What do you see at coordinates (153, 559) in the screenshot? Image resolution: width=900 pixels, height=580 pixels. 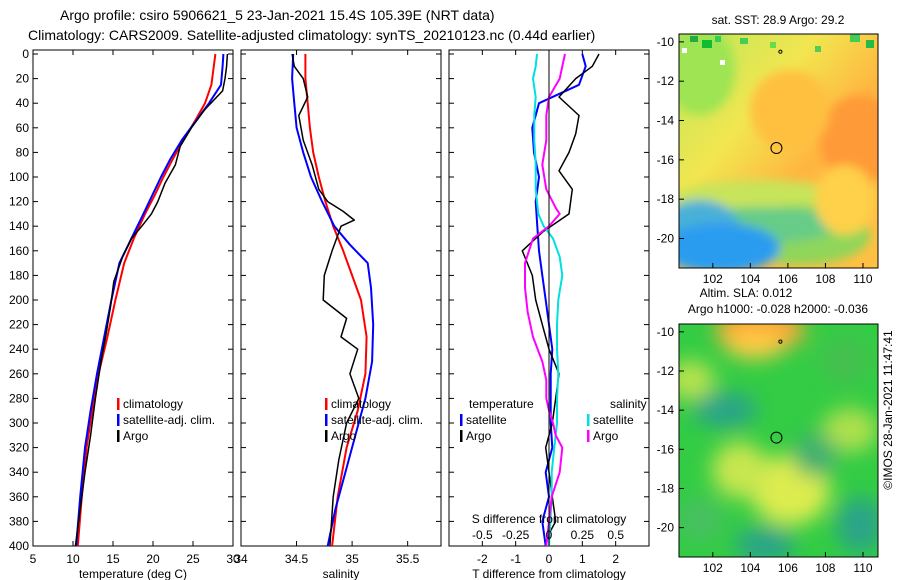 I see `temperature-xtick-label: 20` at bounding box center [153, 559].